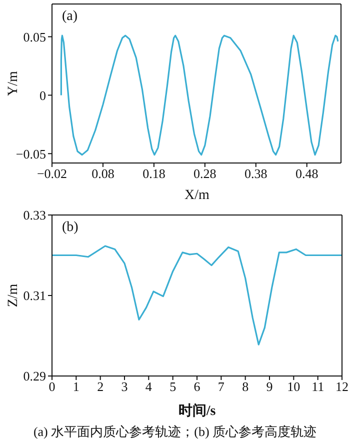 Image resolution: width=350 pixels, height=445 pixels. I want to click on x-tick-label: 0.18, so click(154, 174).